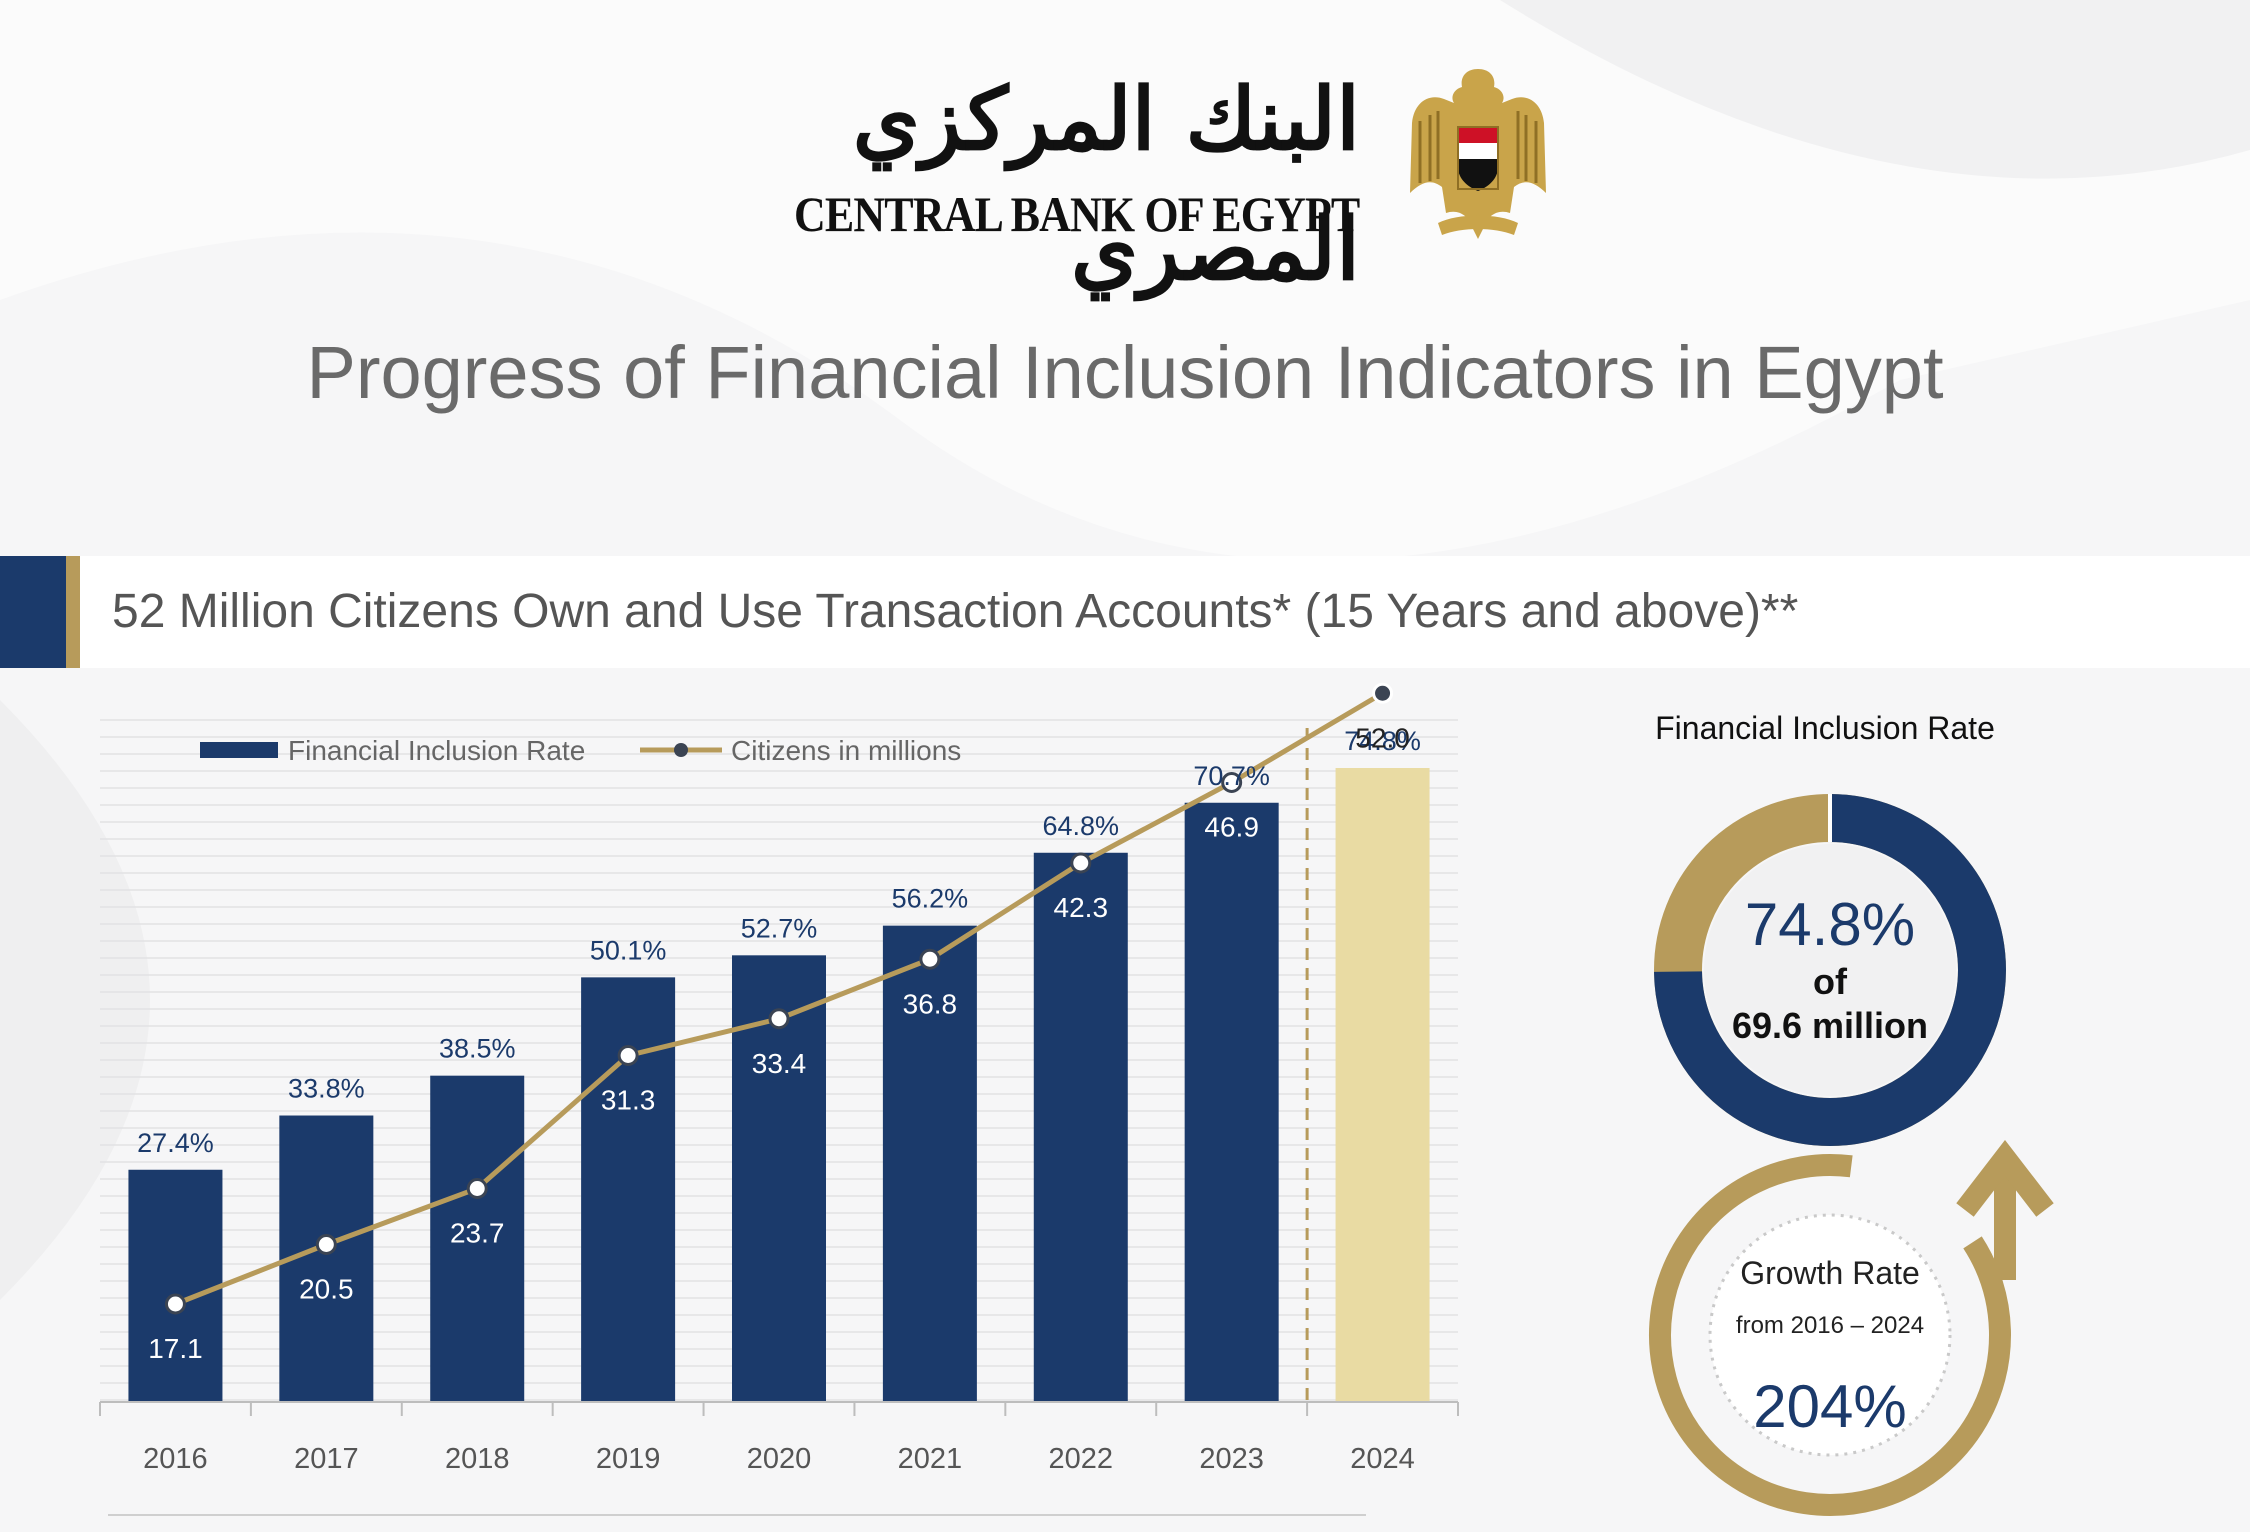  I want to click on x-tick-2018: 2018, so click(477, 1459).